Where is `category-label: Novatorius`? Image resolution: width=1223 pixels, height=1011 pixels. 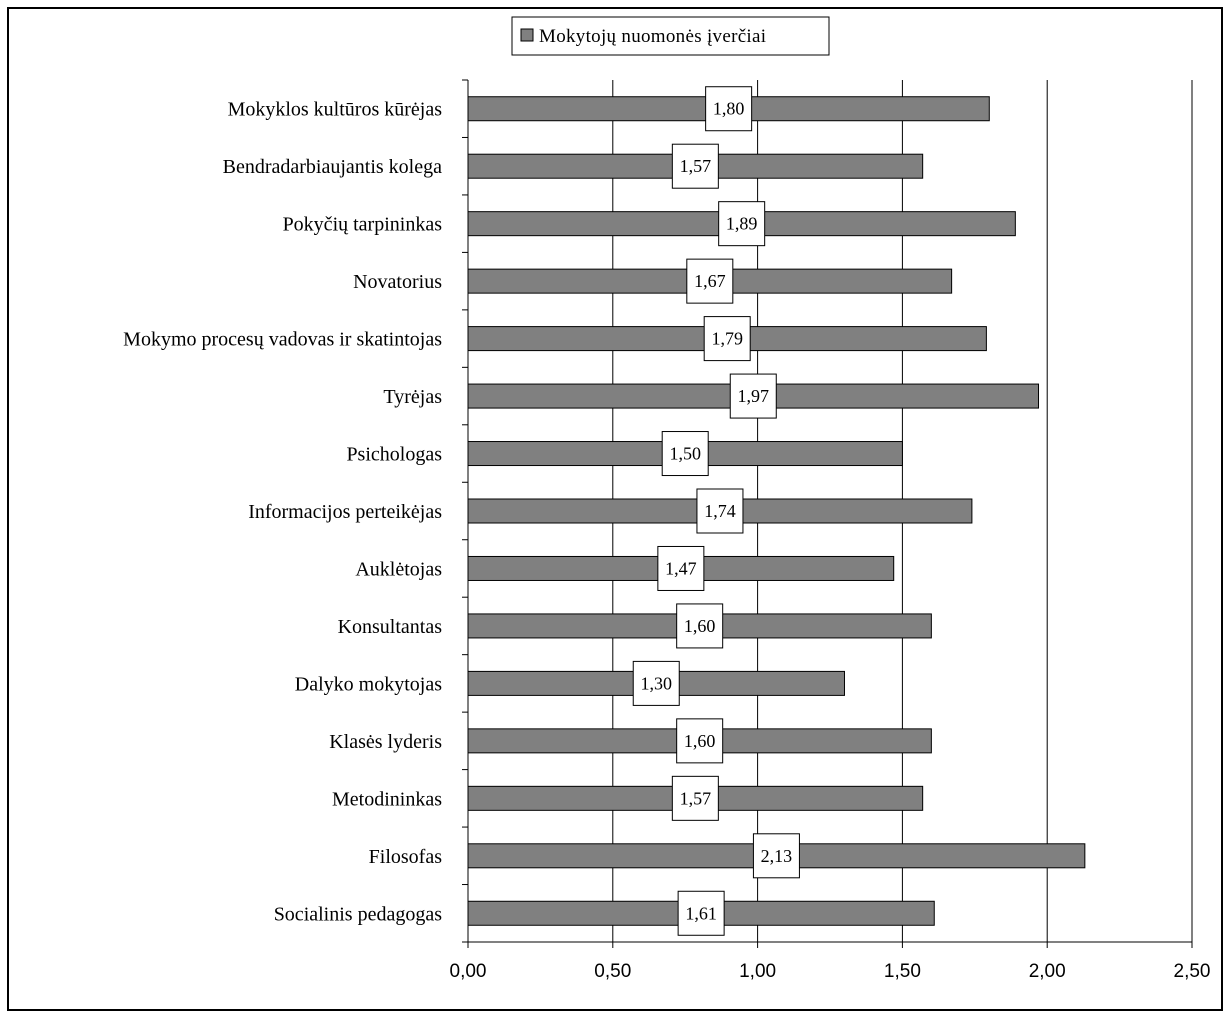 category-label: Novatorius is located at coordinates (397, 282).